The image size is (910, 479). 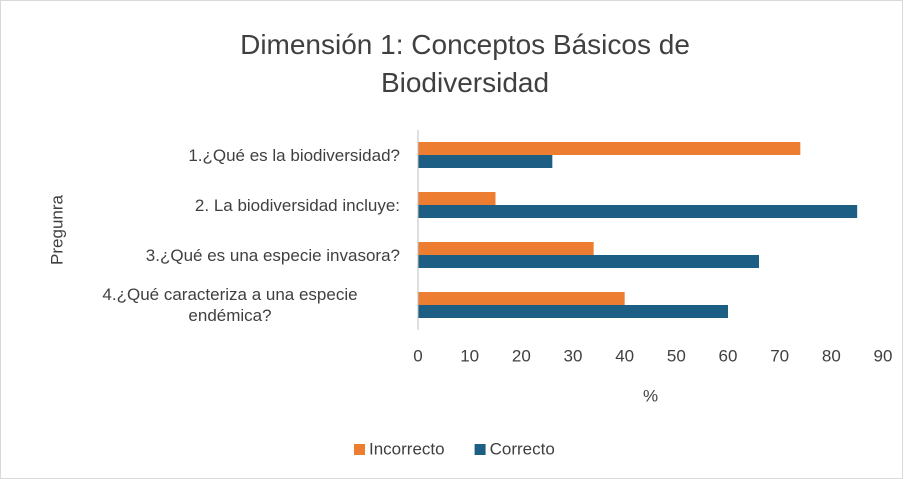 What do you see at coordinates (407, 448) in the screenshot?
I see `legend-label: Incorrecto` at bounding box center [407, 448].